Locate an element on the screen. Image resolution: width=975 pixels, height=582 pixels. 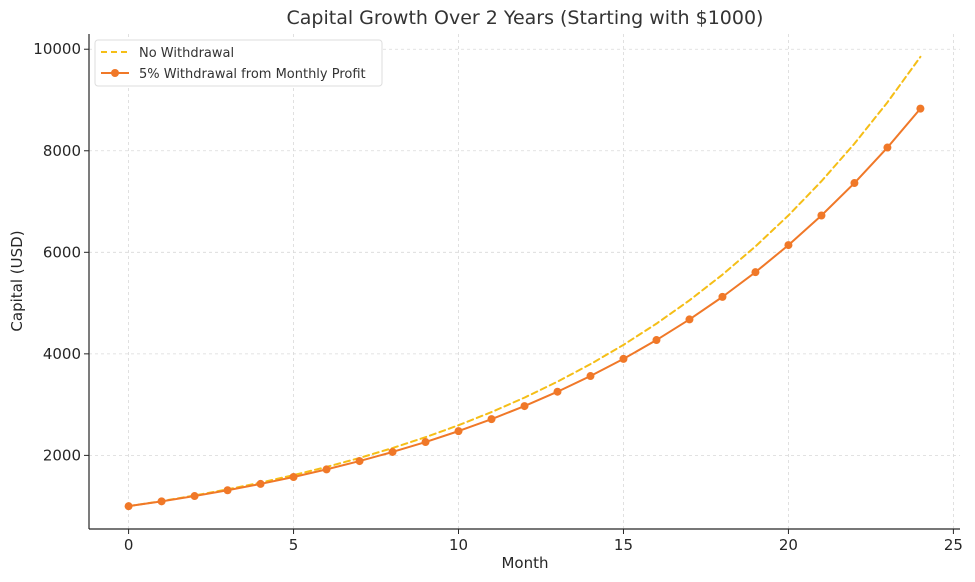
legend-box is located at coordinates (238, 63).